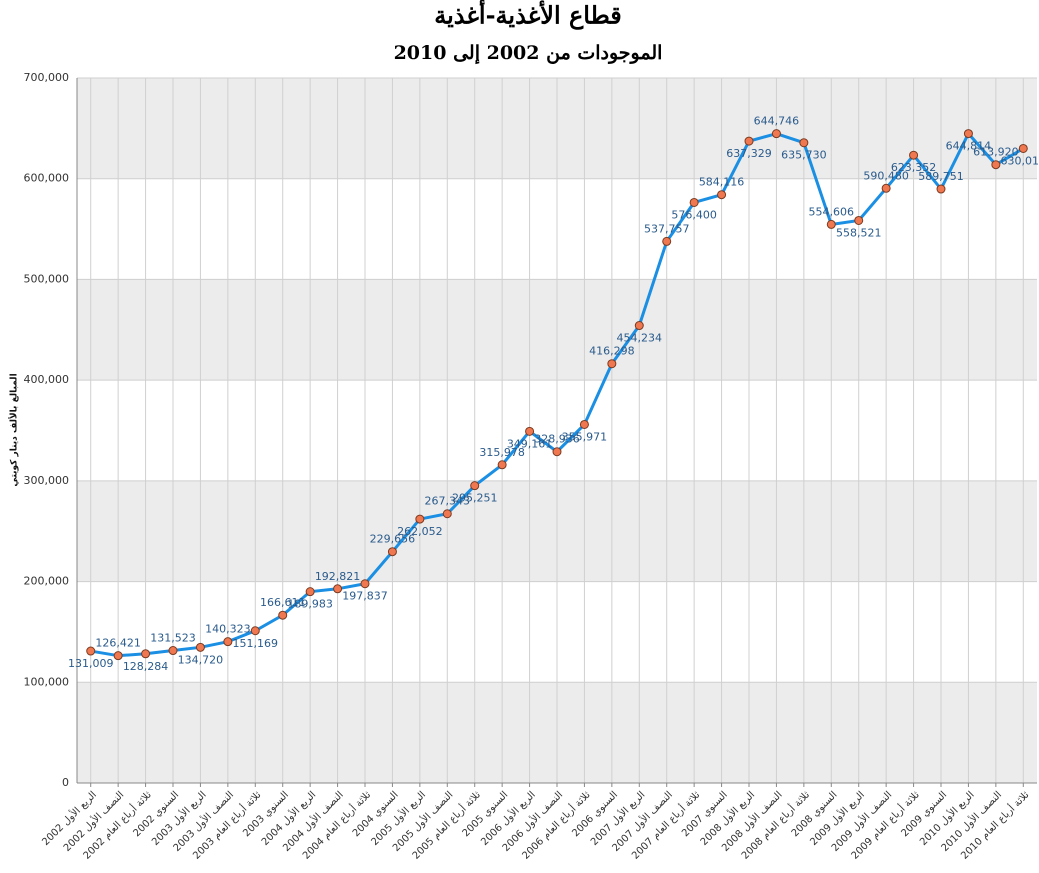 The image size is (1039, 873). Describe the element at coordinates (47, 178) in the screenshot. I see `y-tick-label: 600,000` at that location.